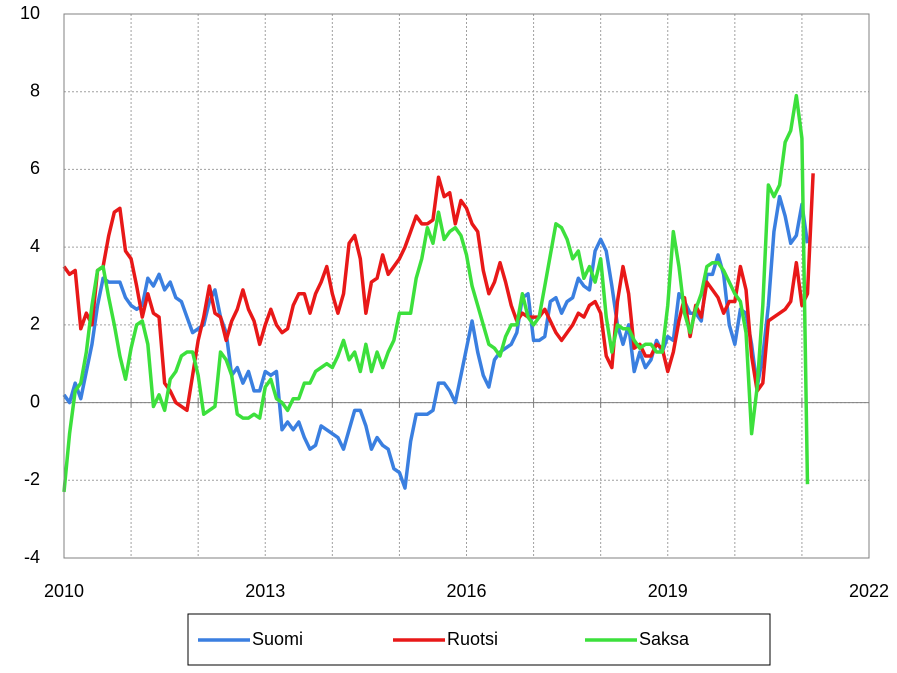 The width and height of the screenshot is (897, 673). What do you see at coordinates (32, 557) in the screenshot?
I see `y-tick-label: -4` at bounding box center [32, 557].